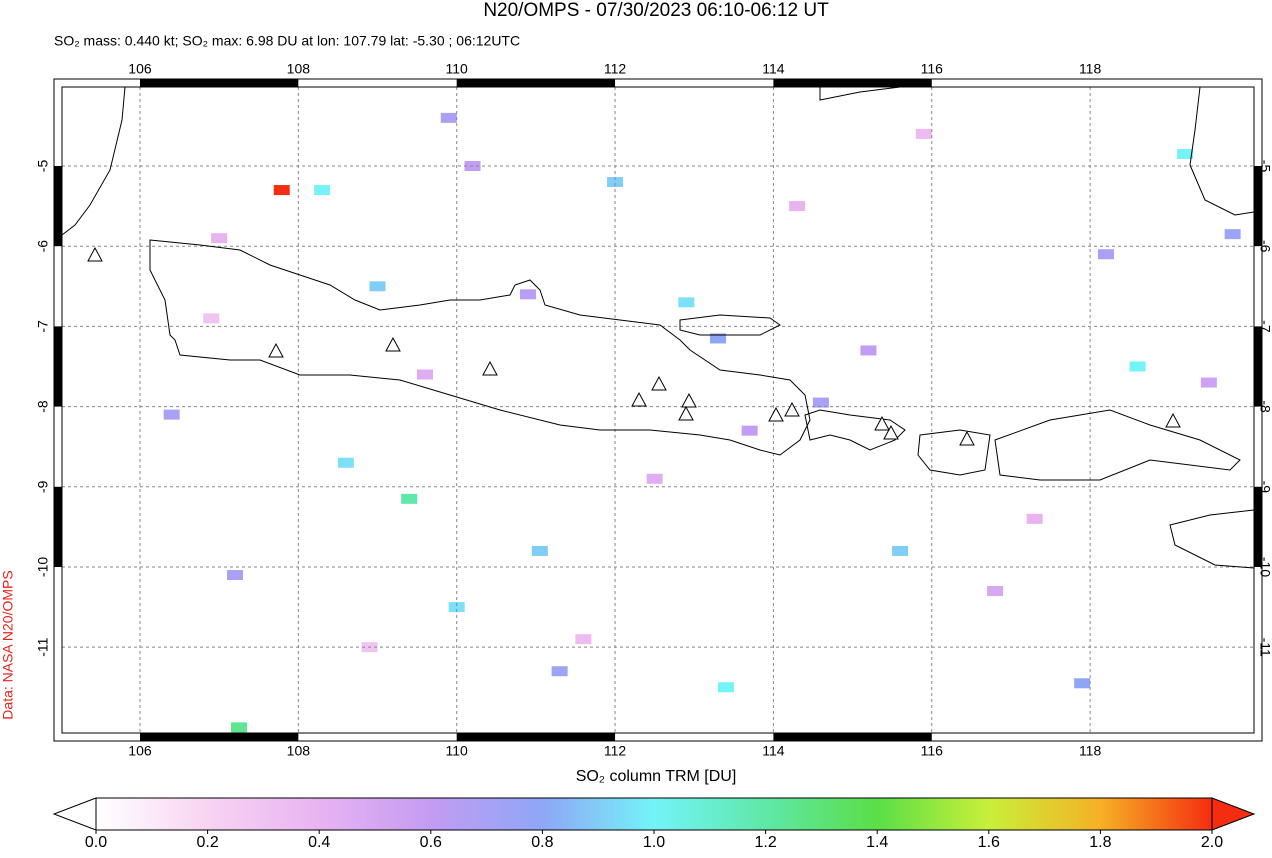 The width and height of the screenshot is (1272, 858). Describe the element at coordinates (480, 347) in the screenshot. I see `coast-java` at that location.